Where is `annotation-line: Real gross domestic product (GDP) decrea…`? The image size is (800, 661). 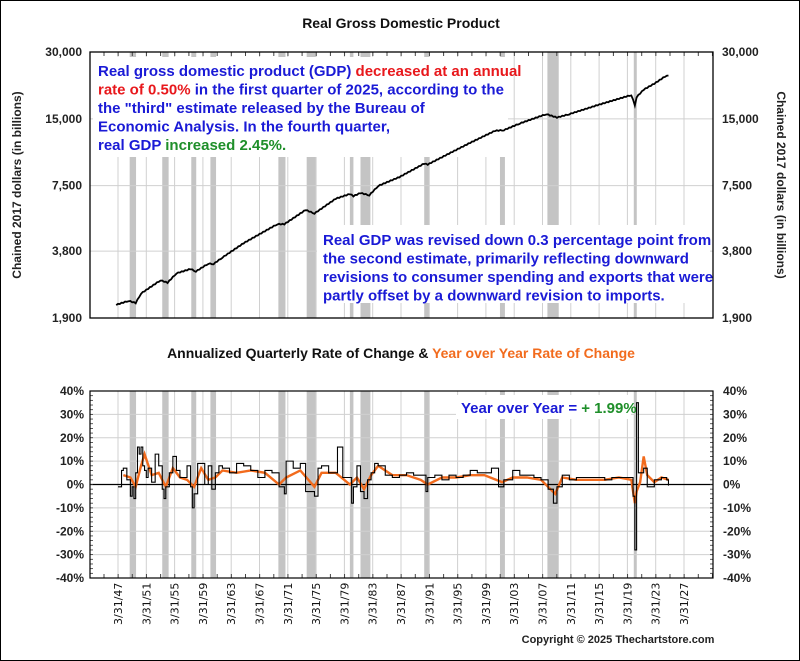
annotation-line: Real gross domestic product (GDP) decrea… is located at coordinates (309, 71).